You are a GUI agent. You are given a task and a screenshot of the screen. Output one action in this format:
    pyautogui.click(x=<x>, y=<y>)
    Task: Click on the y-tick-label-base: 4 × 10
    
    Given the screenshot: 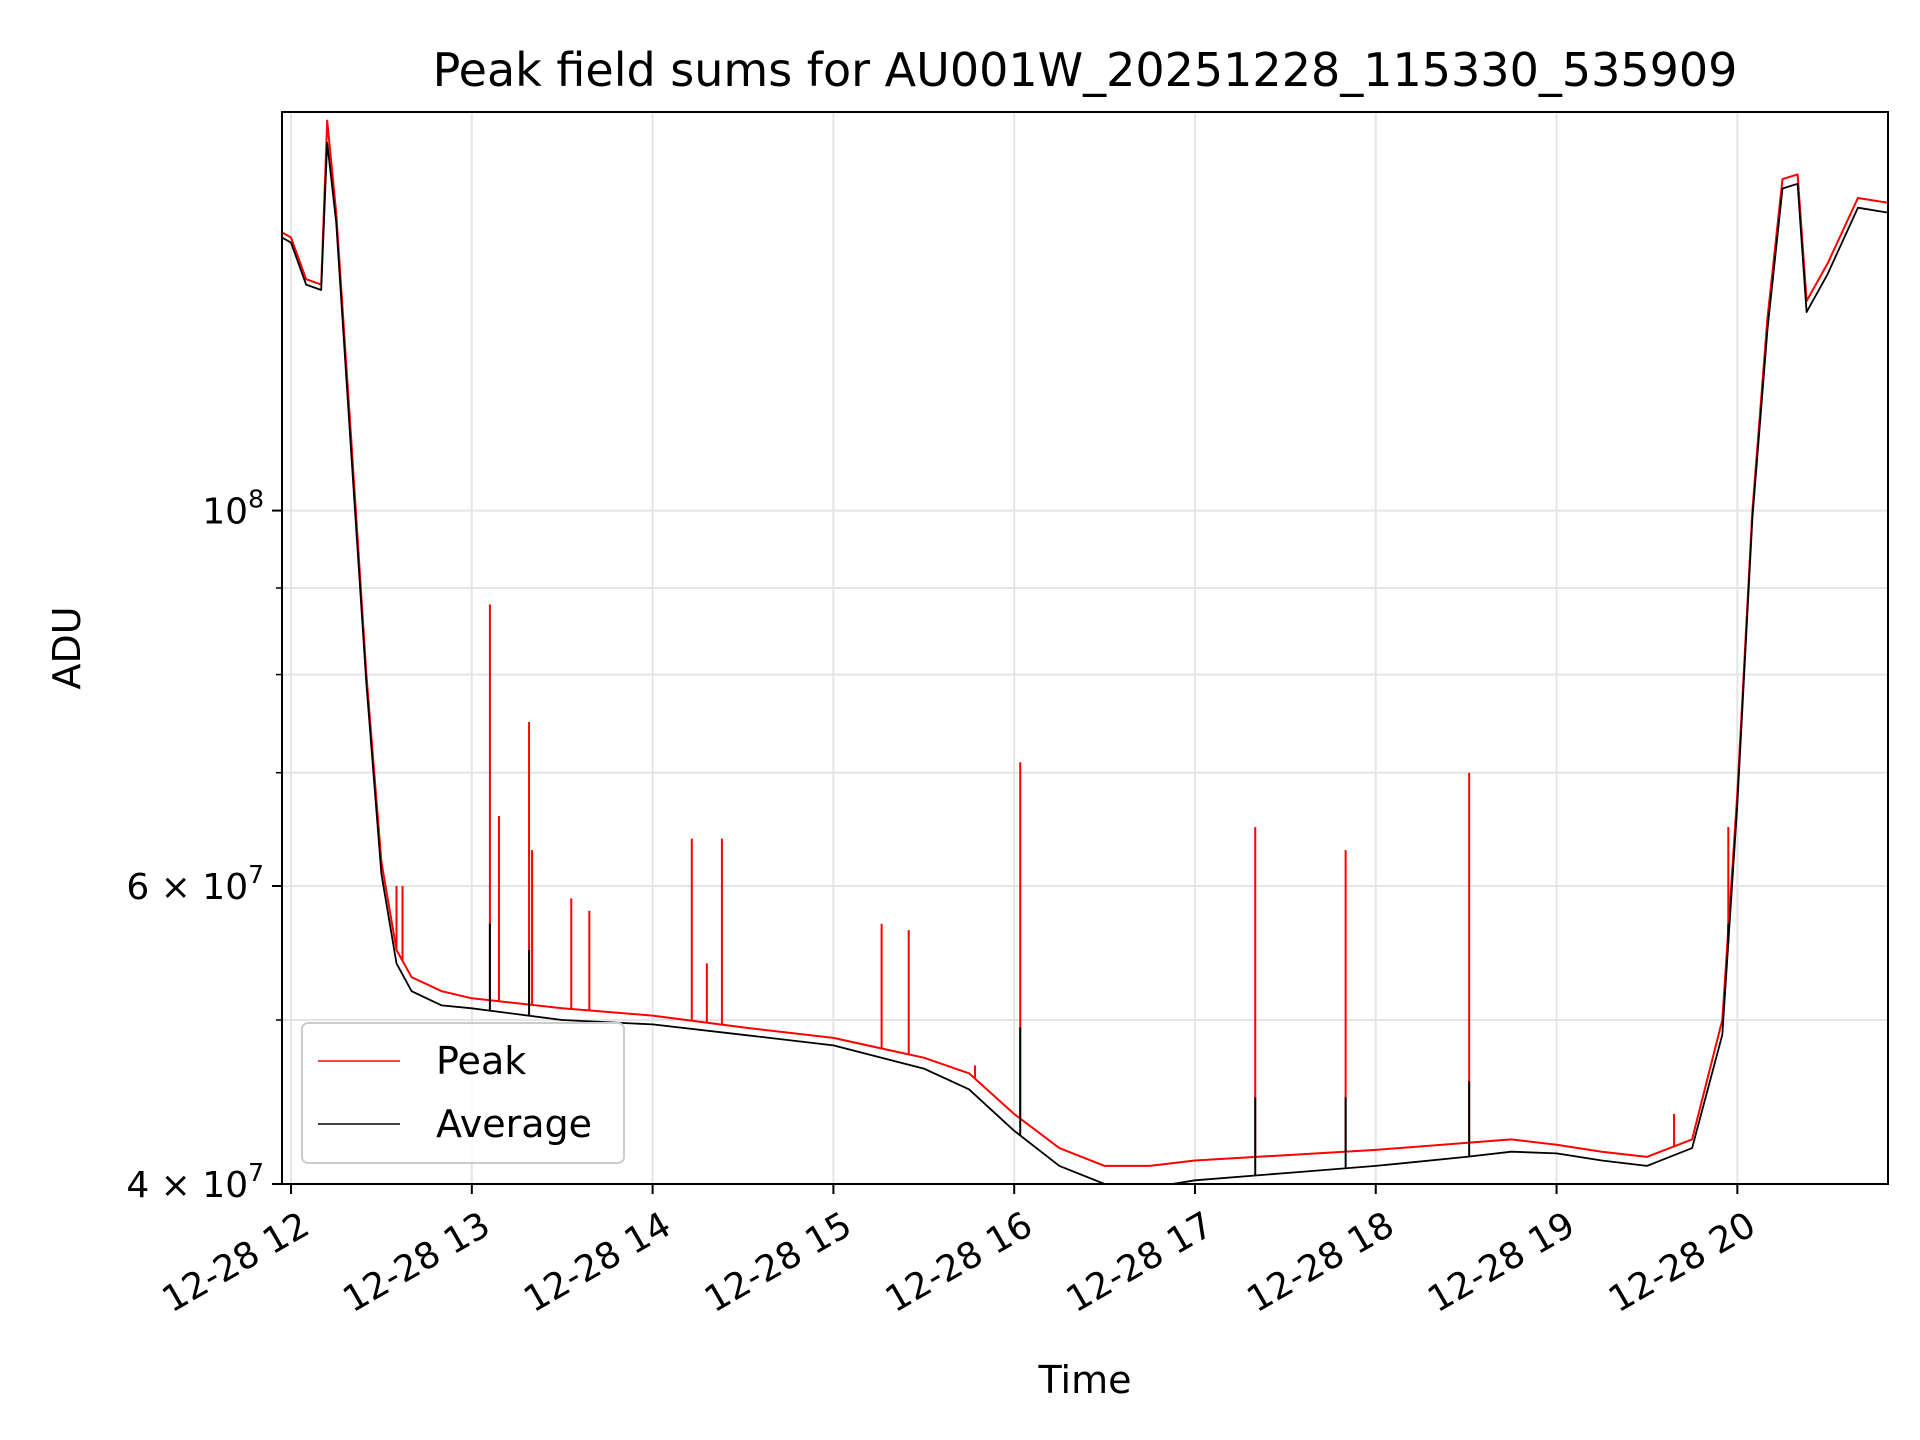 What is the action you would take?
    pyautogui.click(x=187, y=1185)
    